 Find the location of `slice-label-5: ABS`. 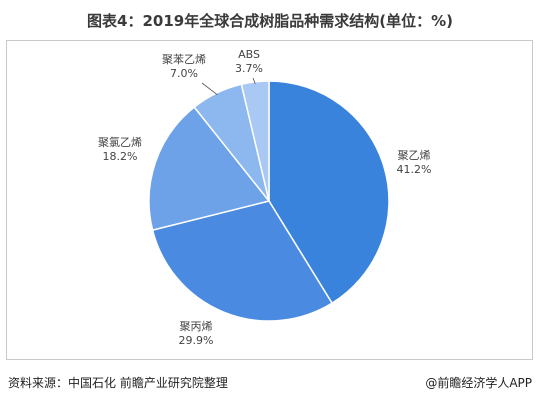

slice-label-5: ABS is located at coordinates (249, 54).